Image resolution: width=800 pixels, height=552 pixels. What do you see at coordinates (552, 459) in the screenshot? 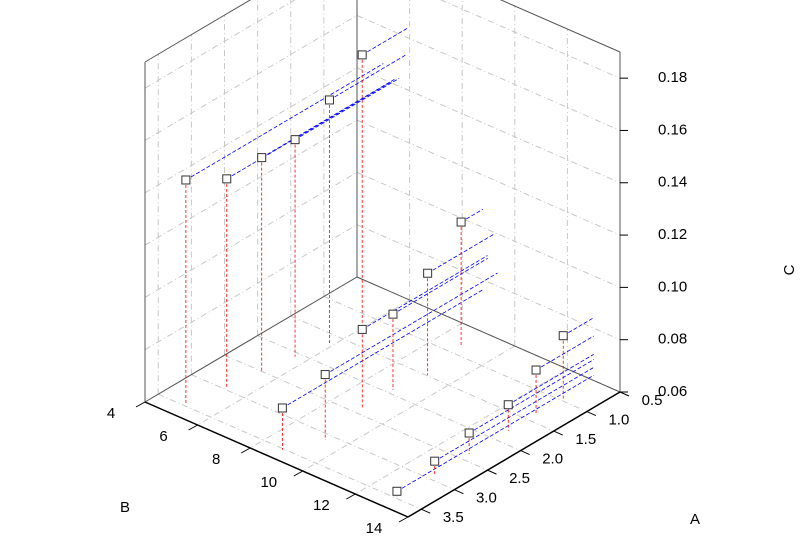
I see `x-tick-label: 2.0` at bounding box center [552, 459].